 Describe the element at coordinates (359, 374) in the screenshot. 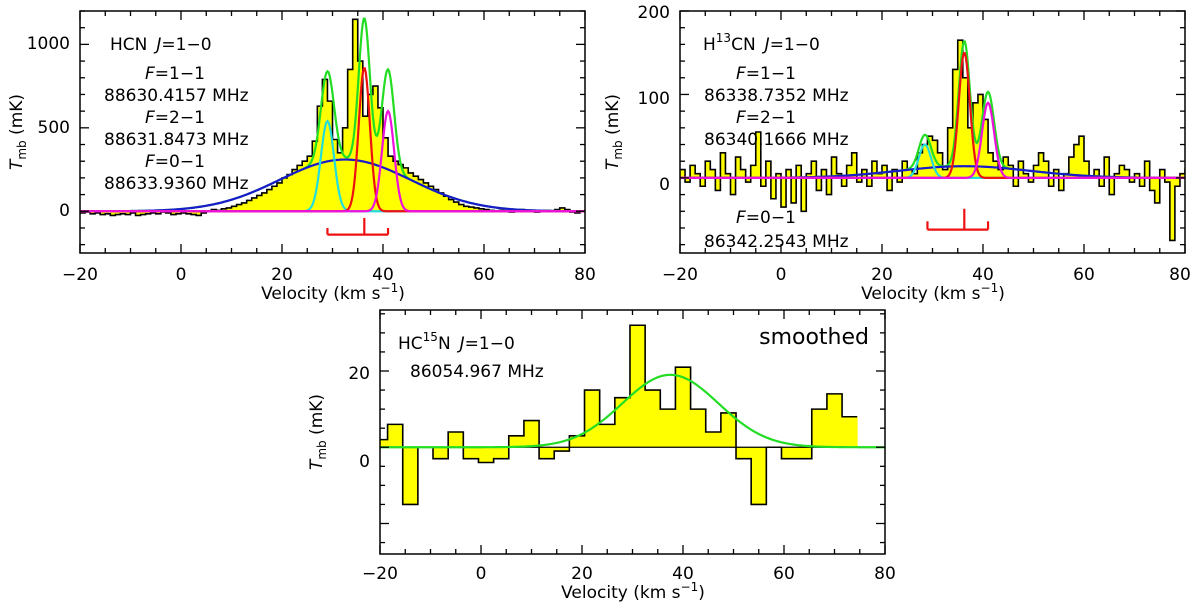

I see `hc15n-y-tick-label: 20` at that location.